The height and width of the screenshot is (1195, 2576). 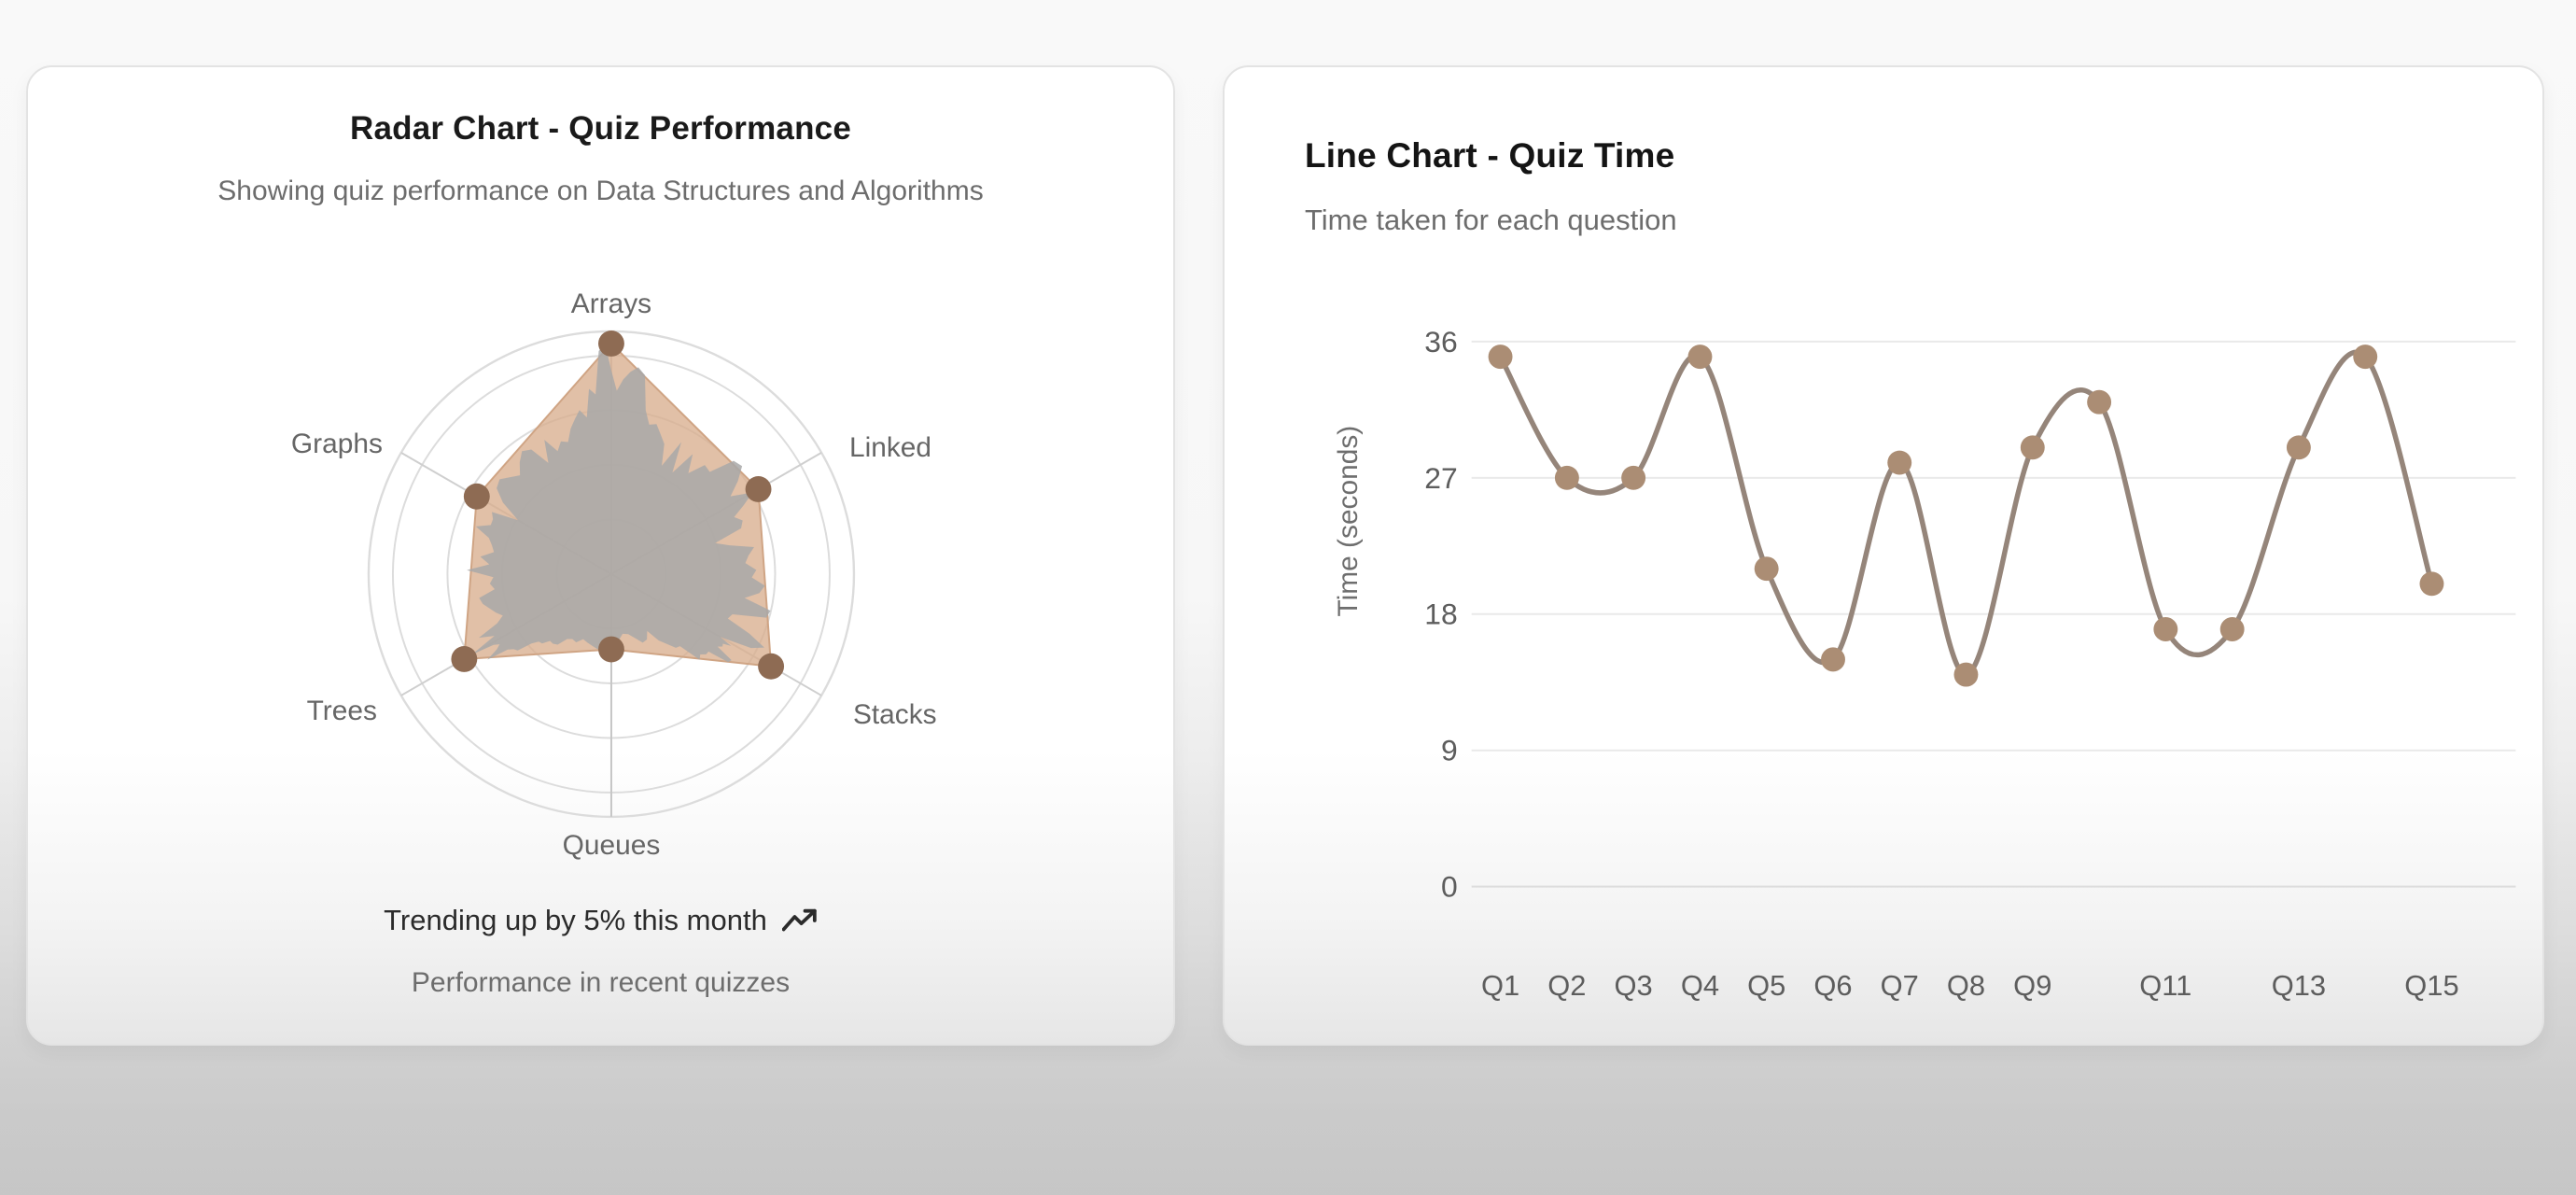 What do you see at coordinates (1700, 357) in the screenshot?
I see `line-point-q4` at bounding box center [1700, 357].